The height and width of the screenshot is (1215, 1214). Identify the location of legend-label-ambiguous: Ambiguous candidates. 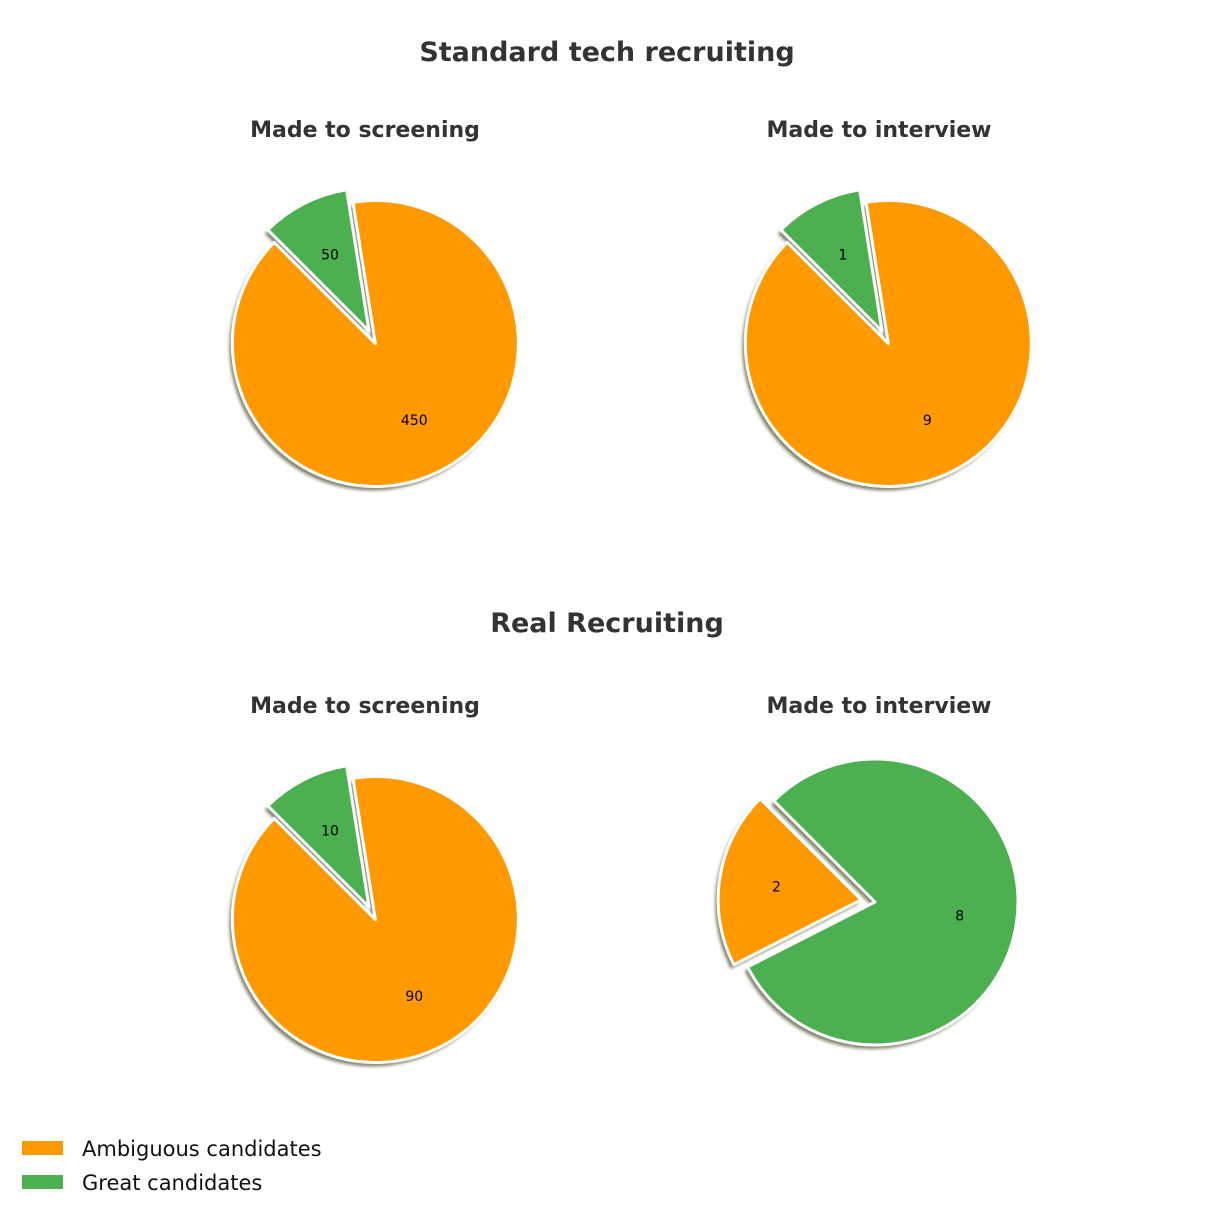
(202, 1149).